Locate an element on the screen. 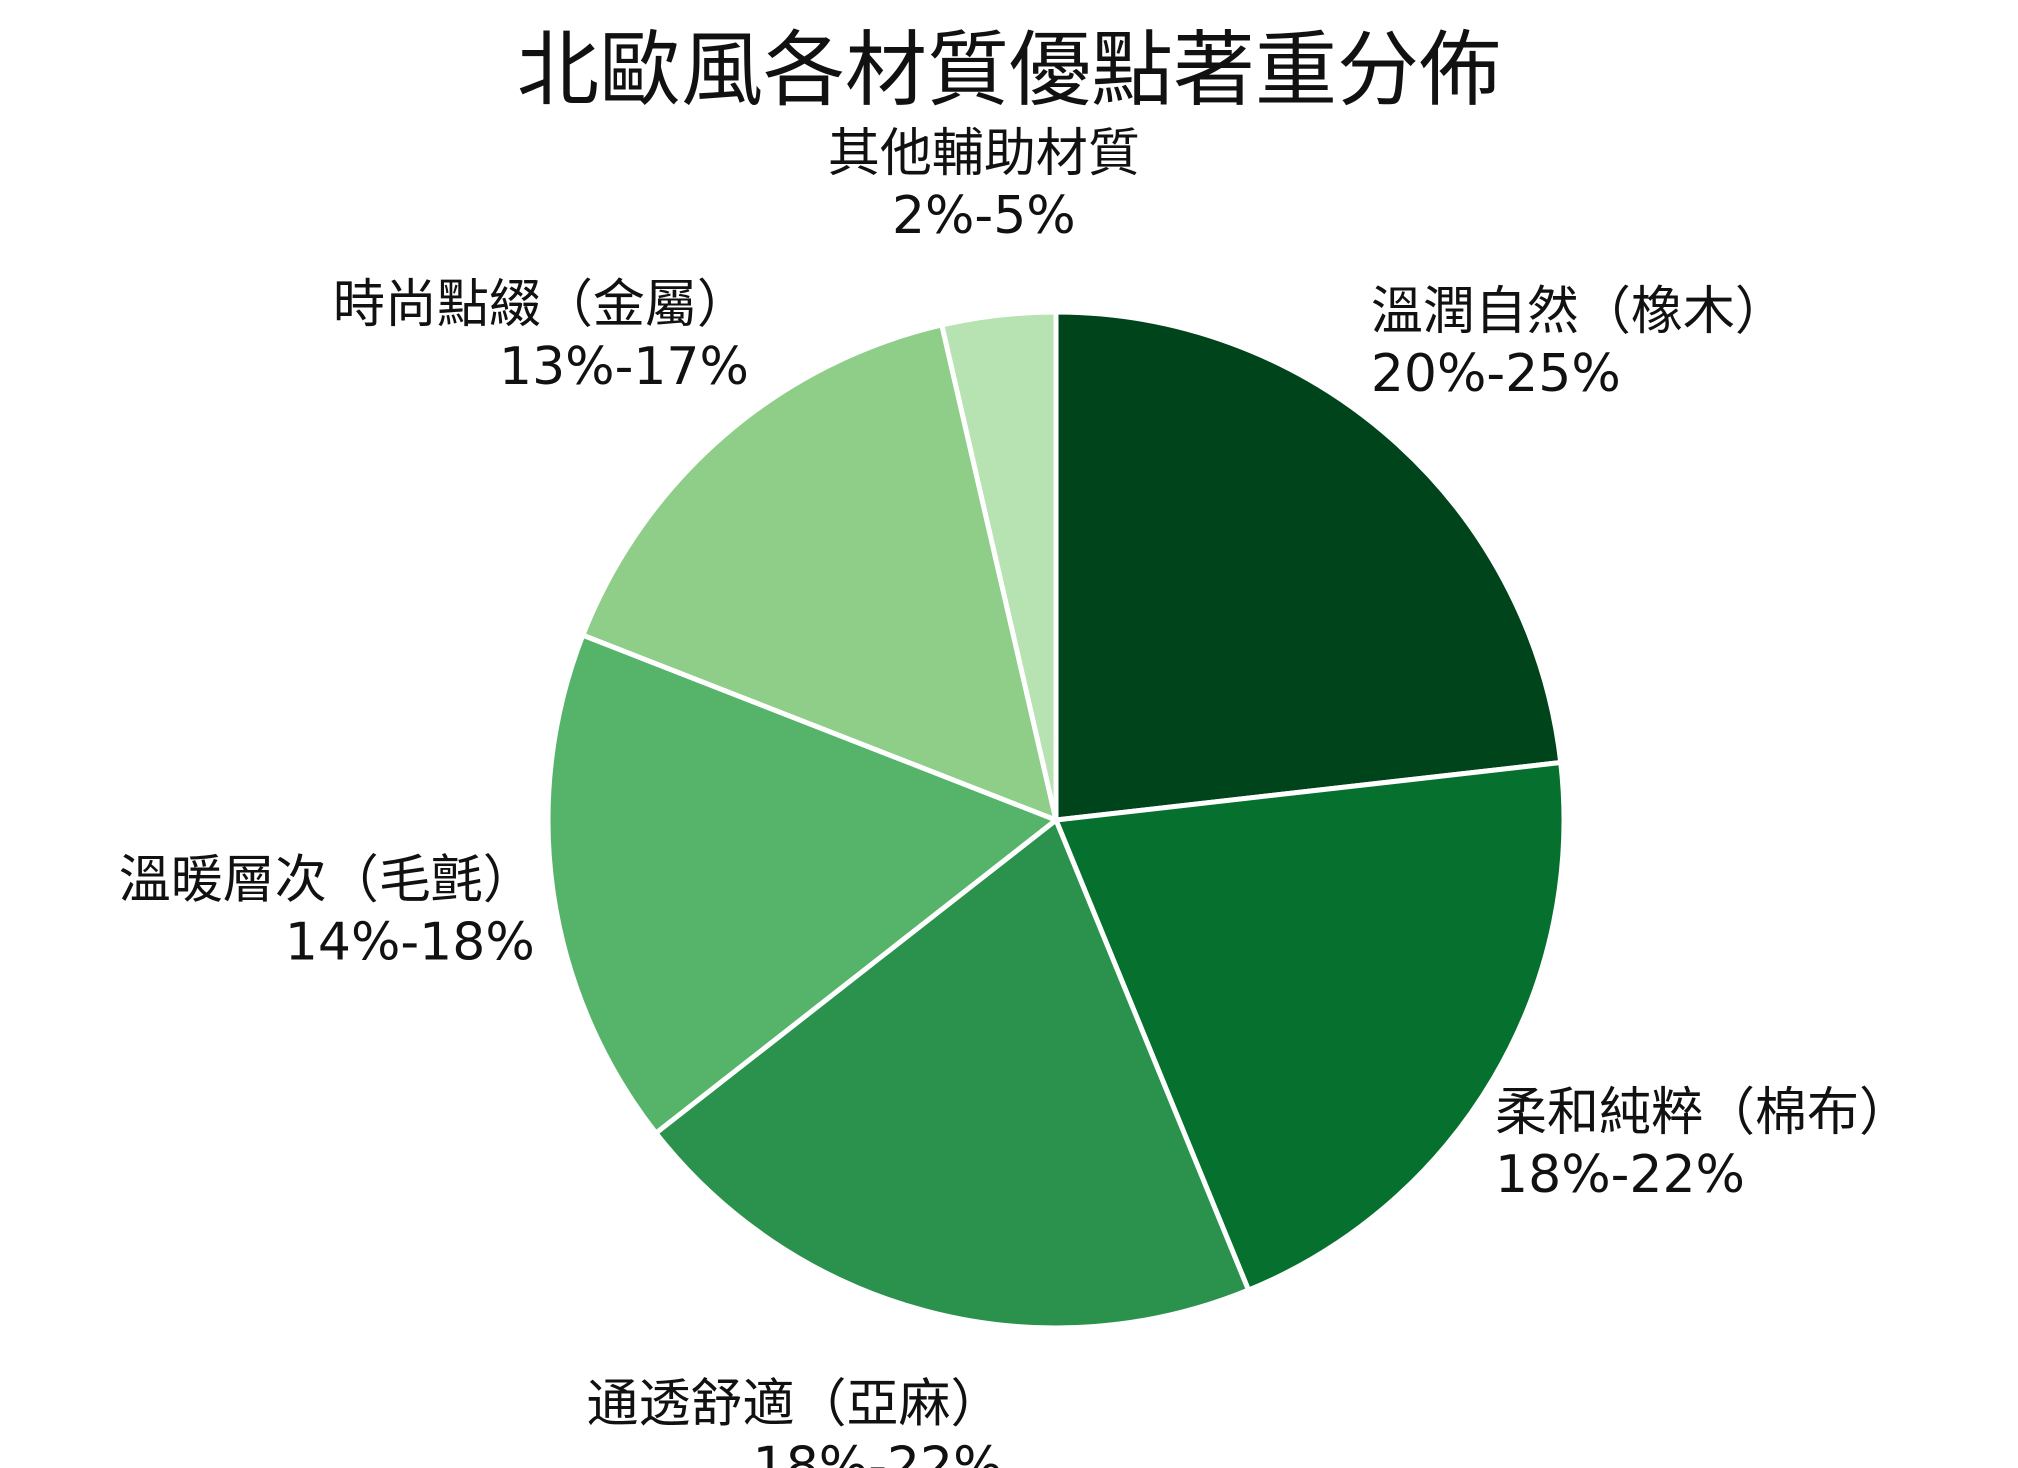 The image size is (2018, 1468). slice-label-name: 柔和純粹（棉布） is located at coordinates (1703, 1113).